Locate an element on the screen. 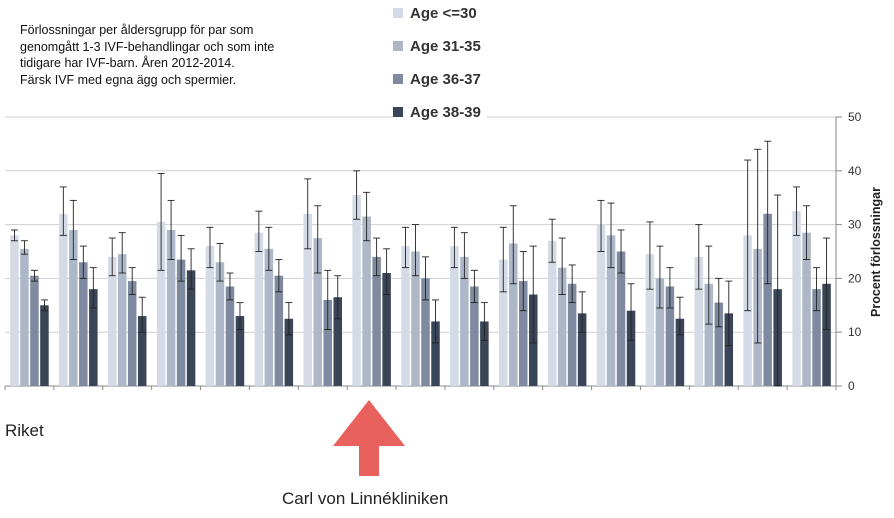 Image resolution: width=894 pixels, height=518 pixels. y-tick-label: 30 is located at coordinates (855, 225).